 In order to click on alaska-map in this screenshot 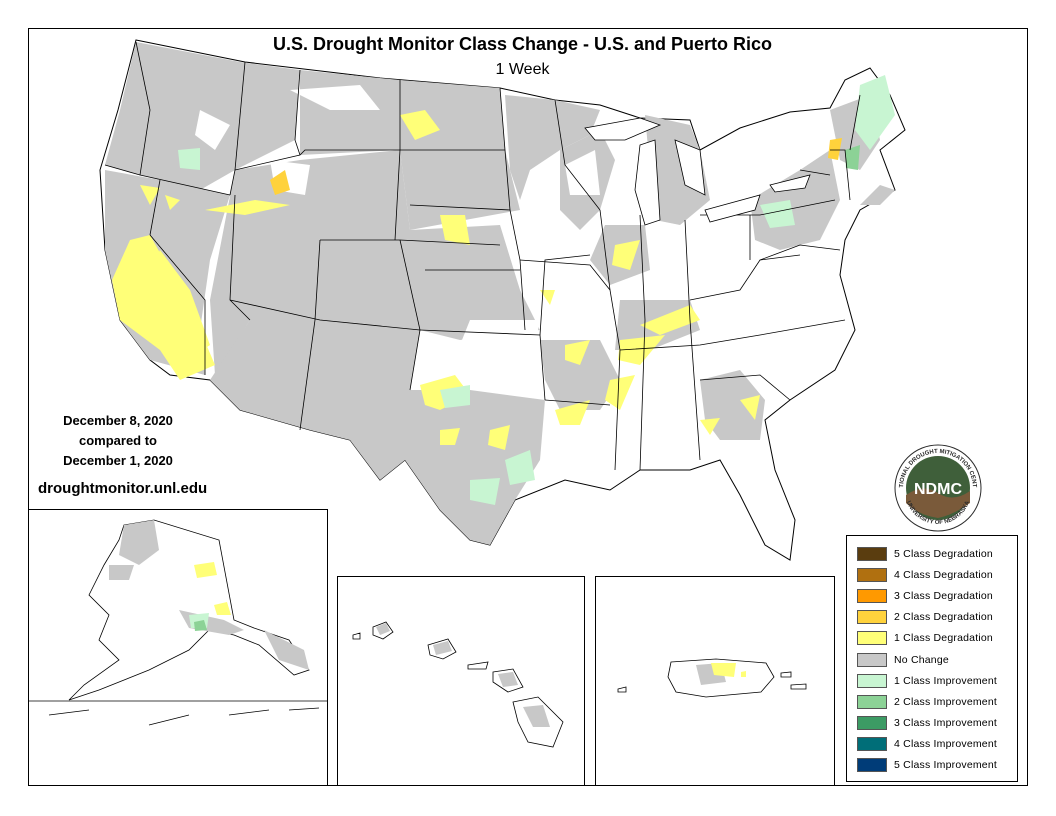, I will do `click(178, 622)`.